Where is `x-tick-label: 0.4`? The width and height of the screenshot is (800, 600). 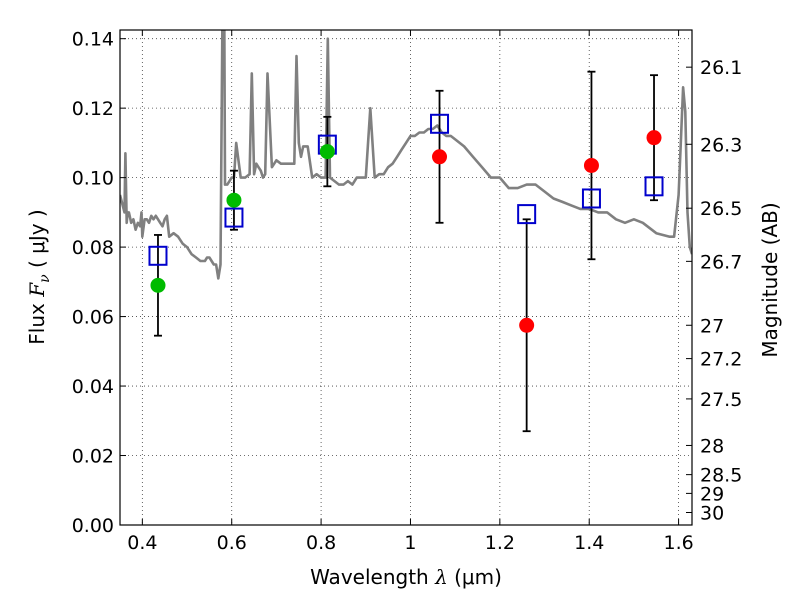
x-tick-label: 0.4 is located at coordinates (142, 543).